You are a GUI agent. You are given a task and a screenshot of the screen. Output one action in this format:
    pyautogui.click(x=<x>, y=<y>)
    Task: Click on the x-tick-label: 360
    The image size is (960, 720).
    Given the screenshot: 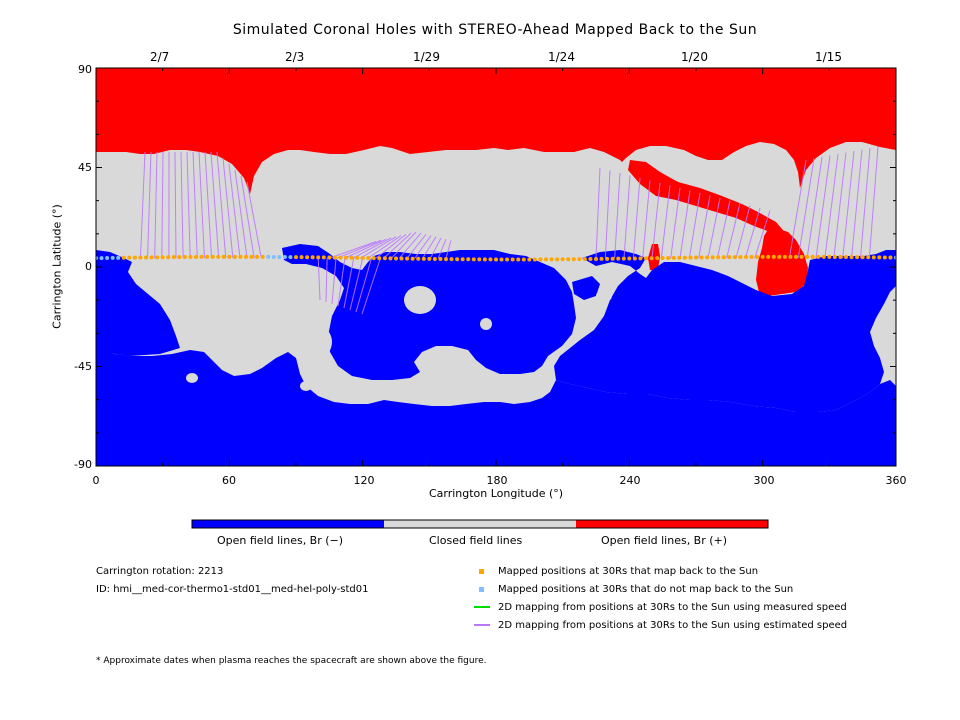 What is the action you would take?
    pyautogui.click(x=896, y=480)
    